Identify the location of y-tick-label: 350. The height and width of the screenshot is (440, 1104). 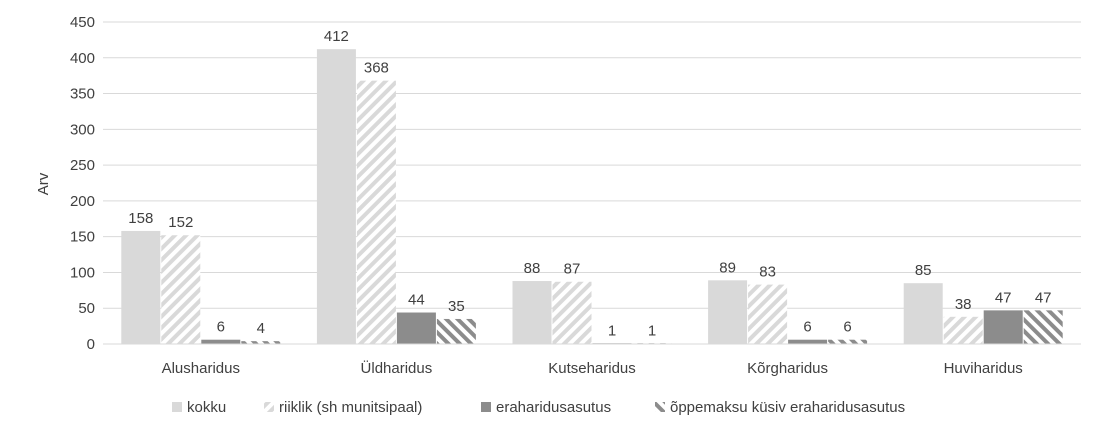
(82, 94).